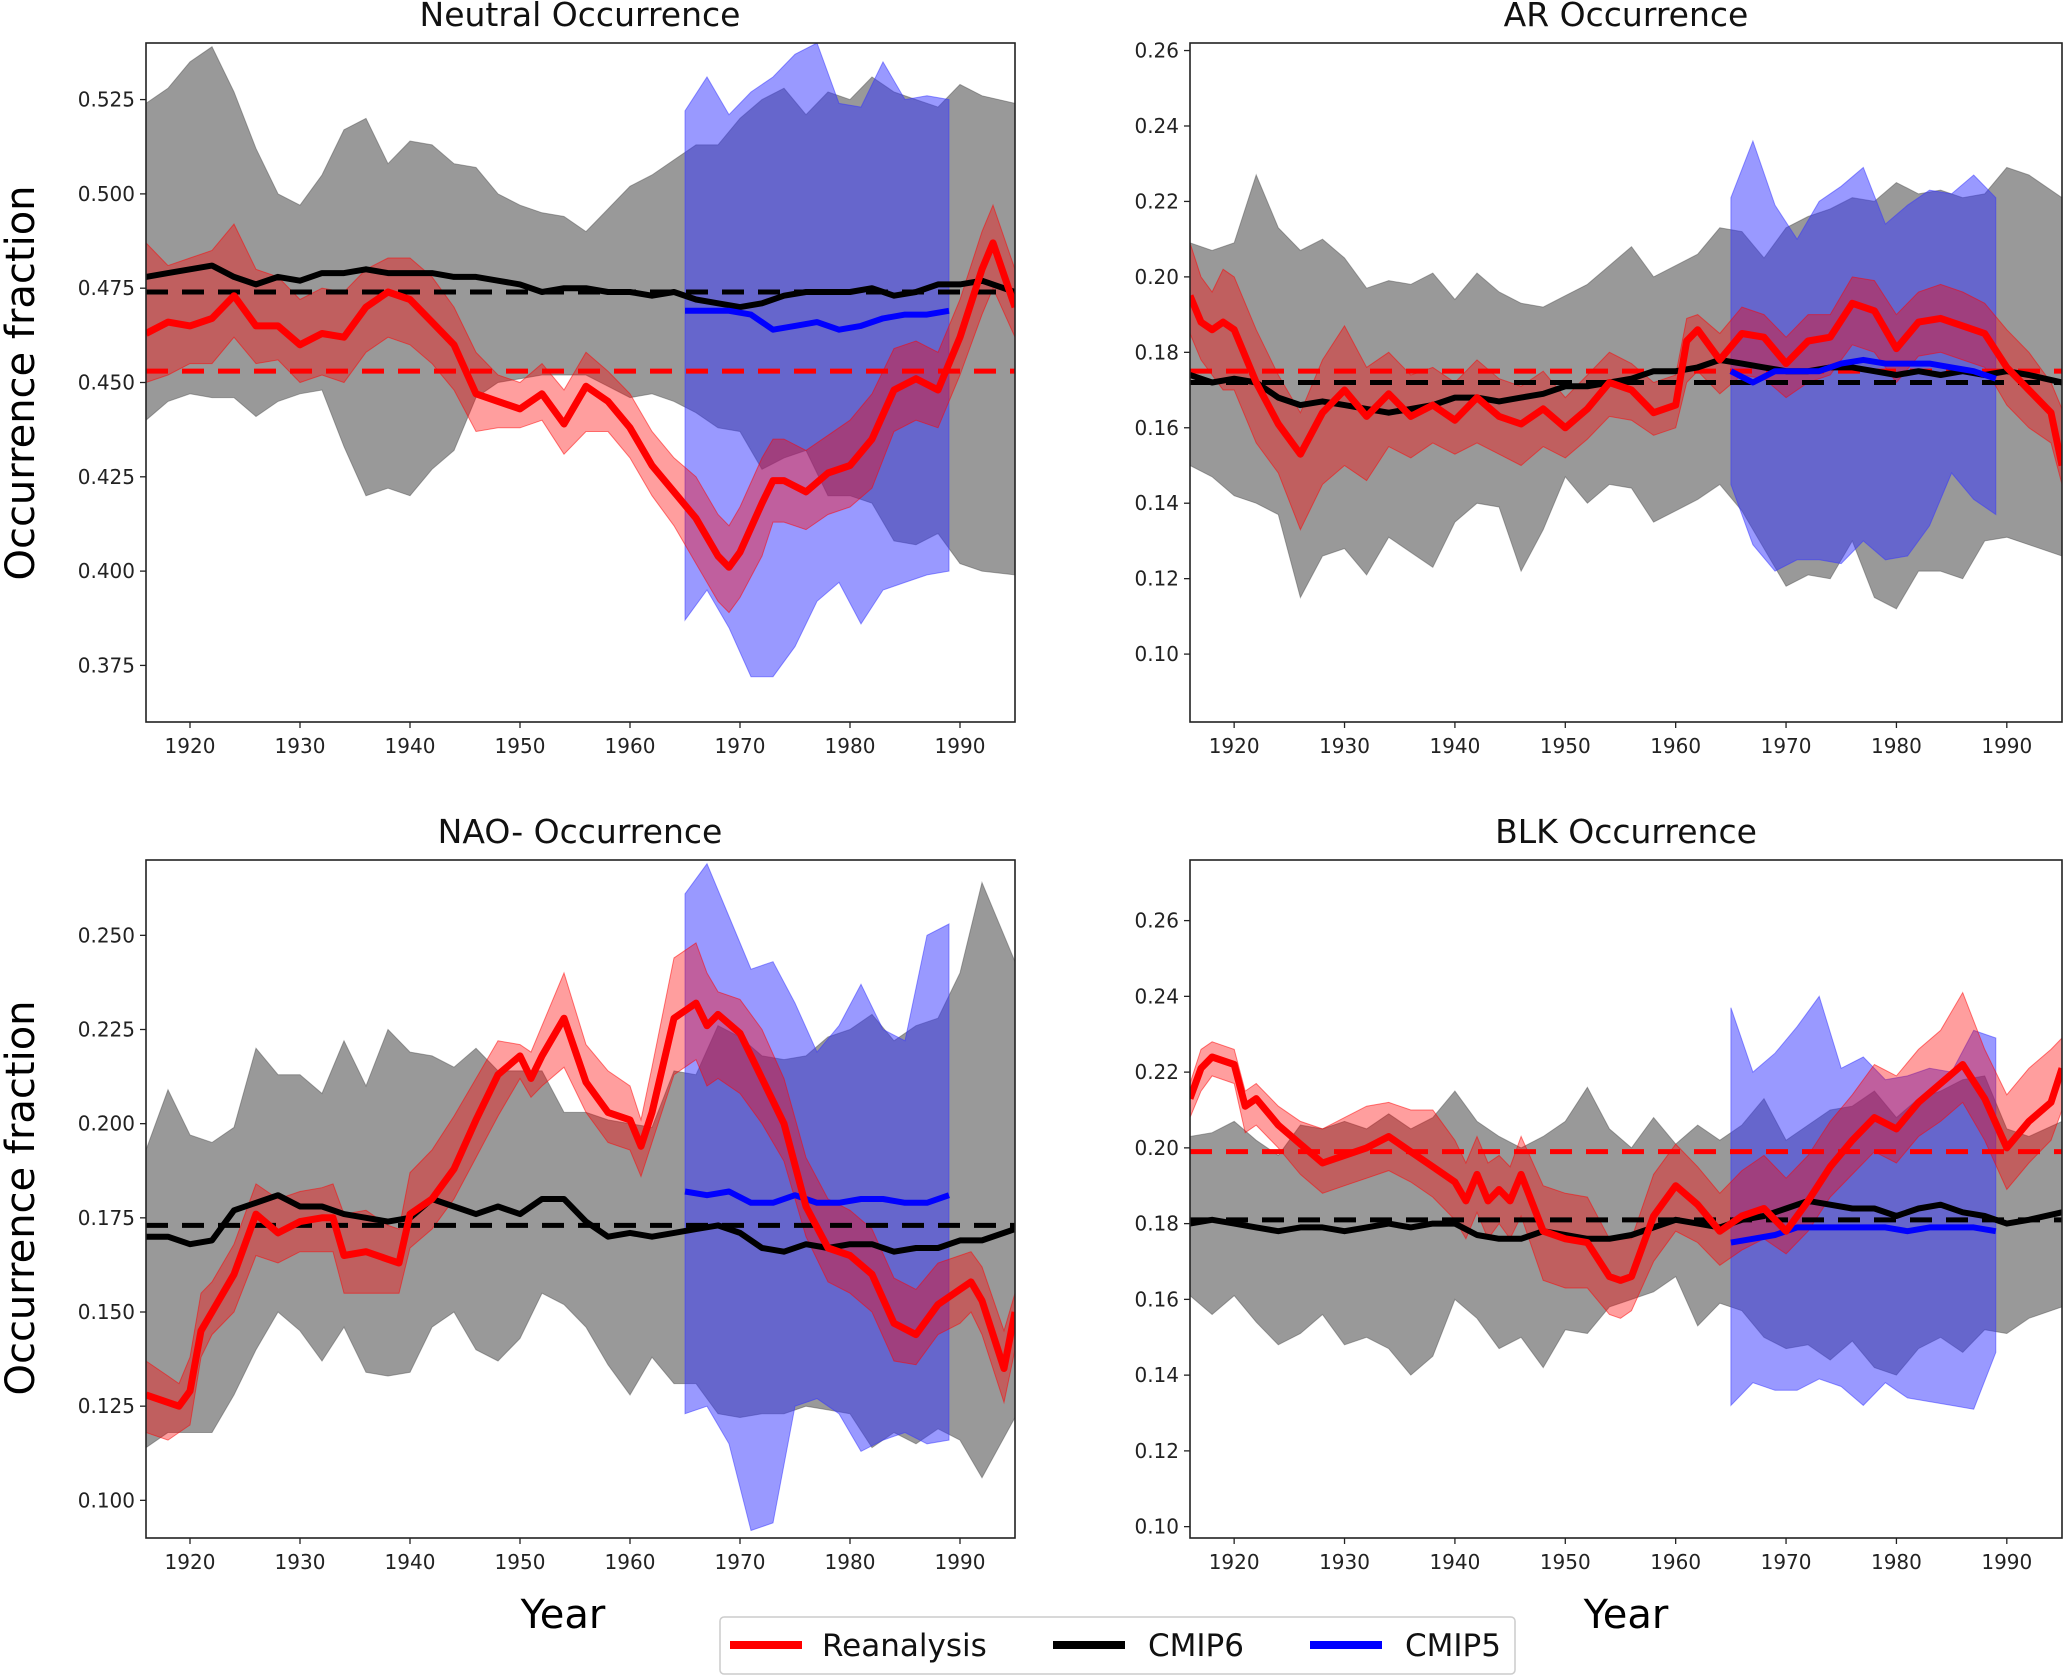  Describe the element at coordinates (106, 1406) in the screenshot. I see `y-tick-label: 0.125` at that location.